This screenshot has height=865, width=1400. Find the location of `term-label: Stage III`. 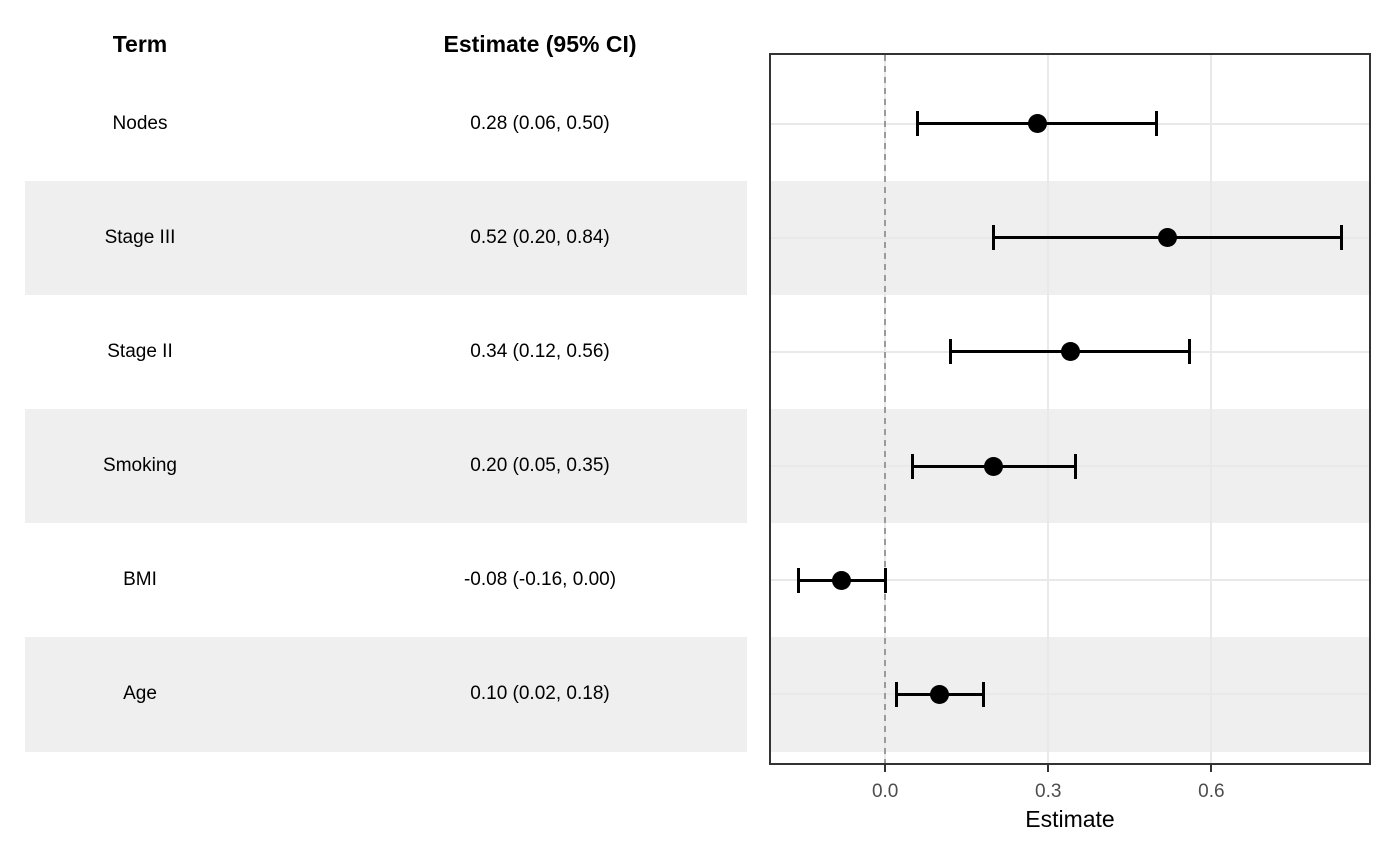

term-label: Stage III is located at coordinates (140, 237).